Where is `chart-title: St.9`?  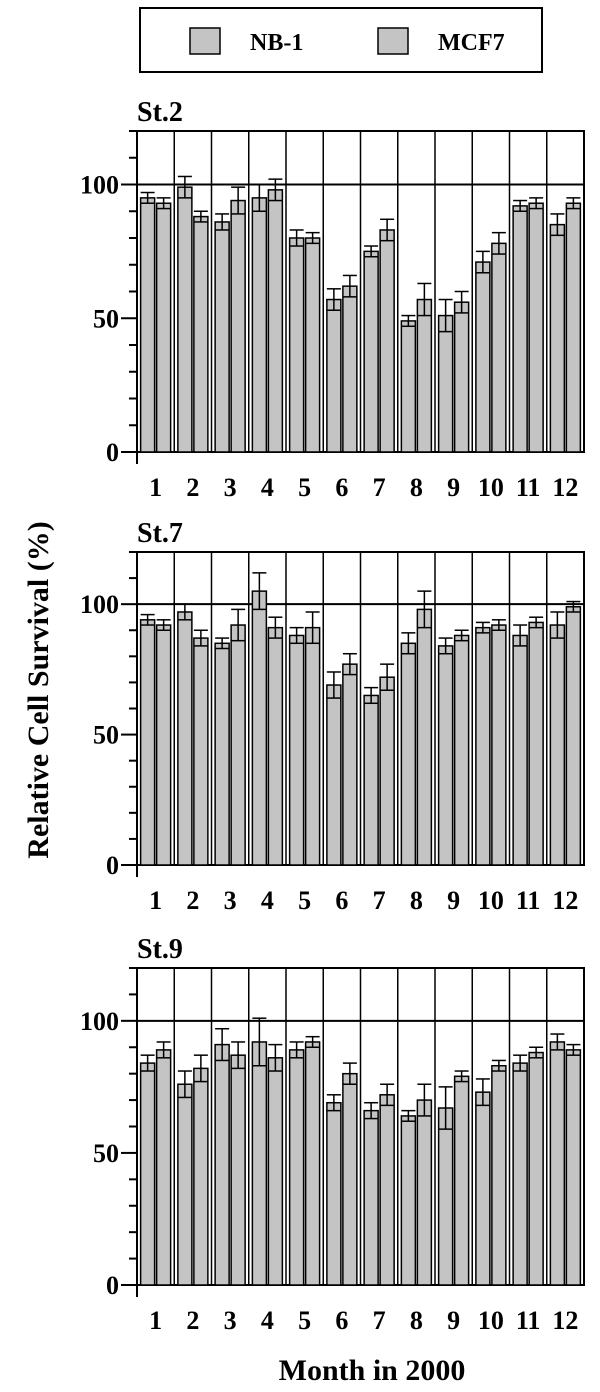 chart-title: St.9 is located at coordinates (160, 949).